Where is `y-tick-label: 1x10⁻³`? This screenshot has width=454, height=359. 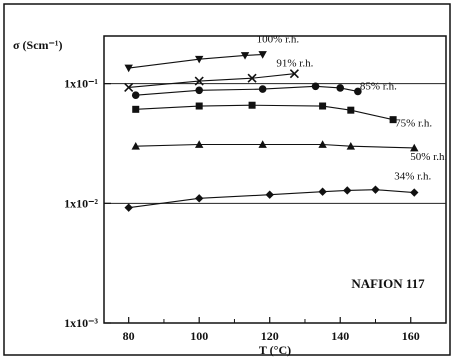 y-tick-label: 1x10⁻³ is located at coordinates (81, 323).